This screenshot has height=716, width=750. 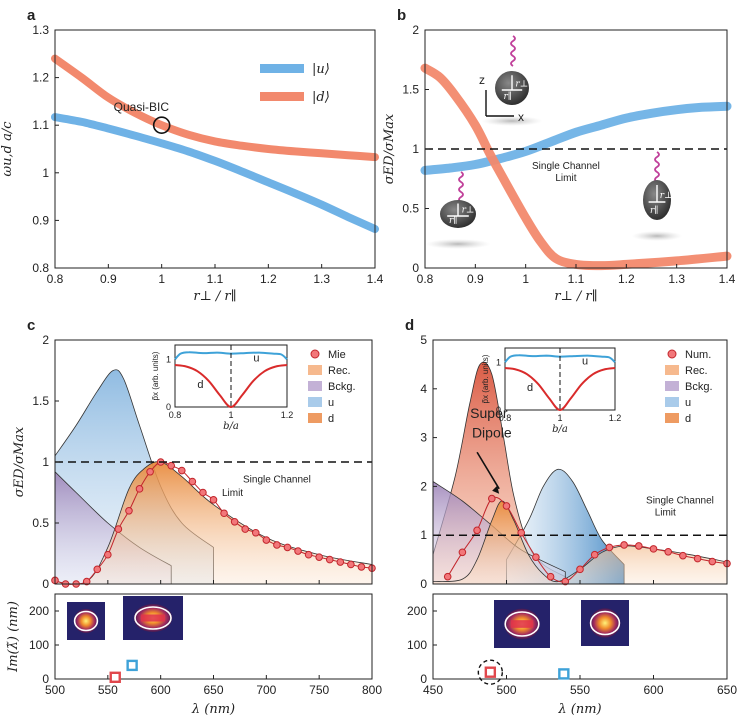 What do you see at coordinates (423, 389) in the screenshot?
I see `y-tick-label: 4` at bounding box center [423, 389].